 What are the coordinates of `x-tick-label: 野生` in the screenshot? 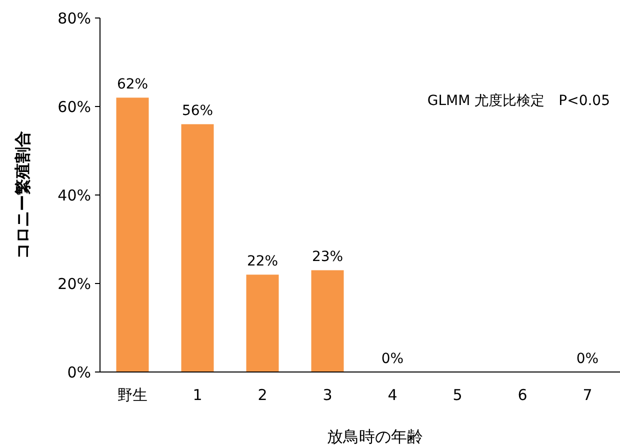 It's located at (133, 395).